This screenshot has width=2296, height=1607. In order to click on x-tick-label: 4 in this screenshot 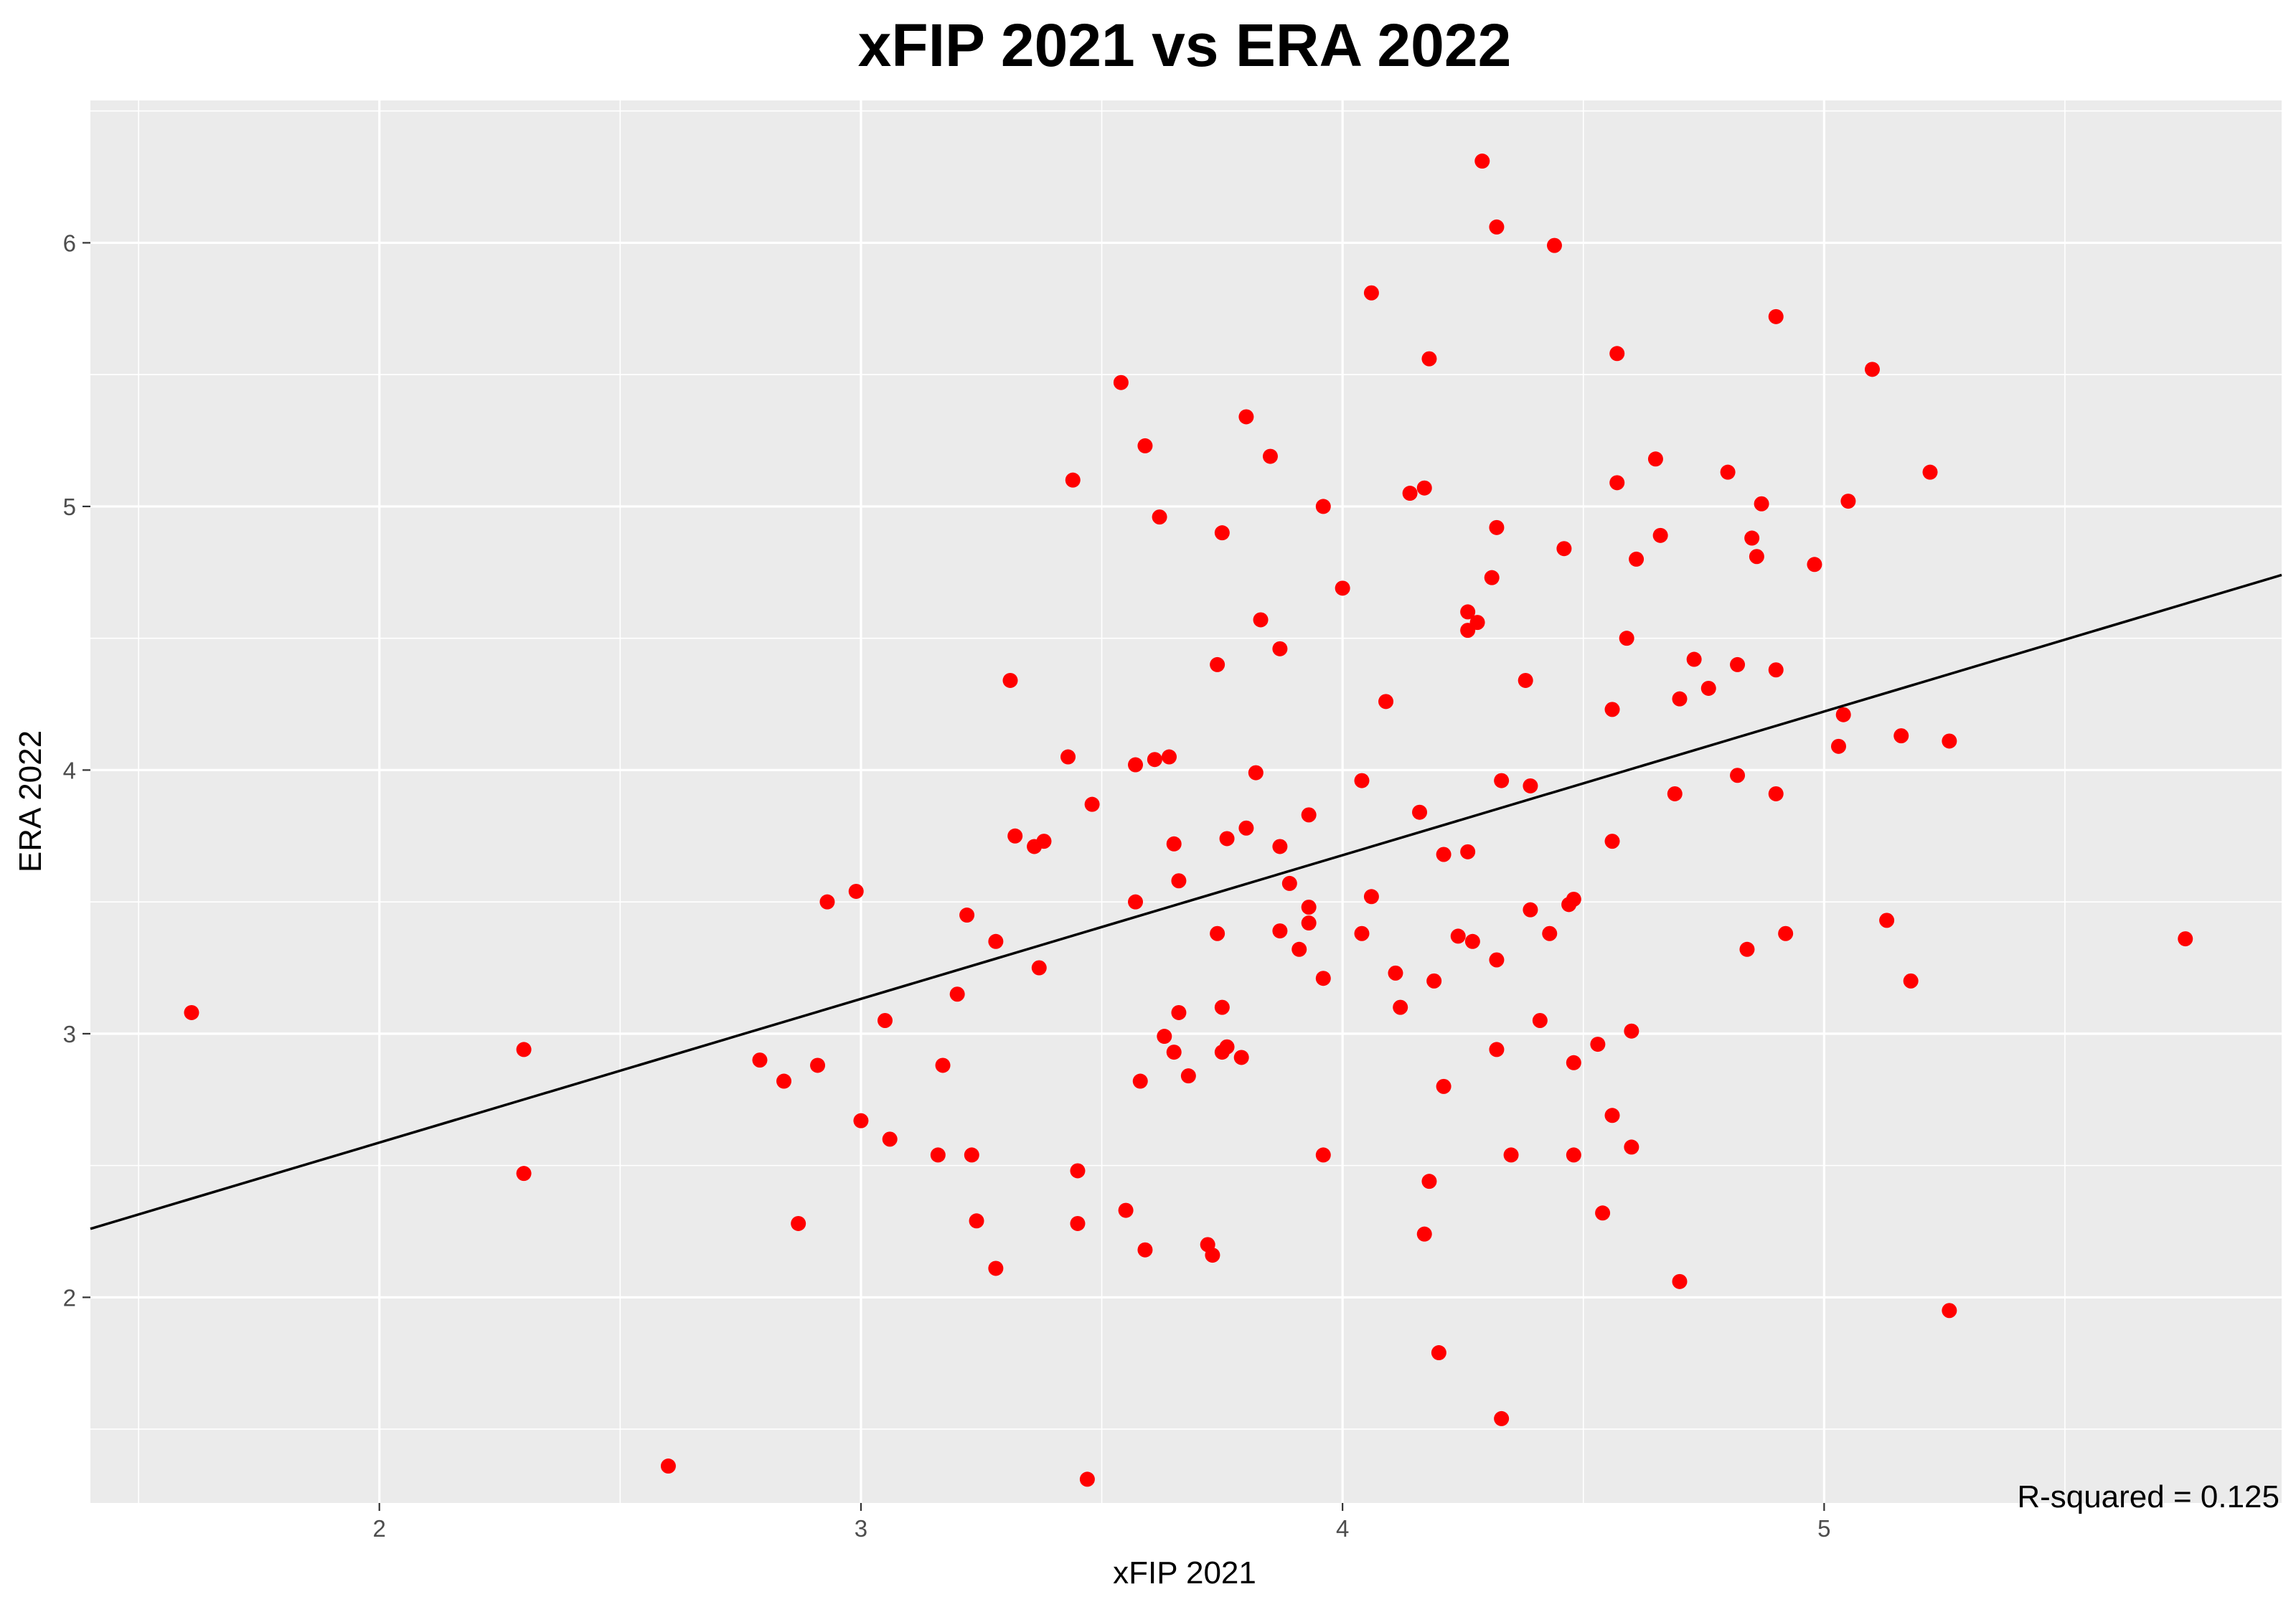, I will do `click(1343, 1528)`.